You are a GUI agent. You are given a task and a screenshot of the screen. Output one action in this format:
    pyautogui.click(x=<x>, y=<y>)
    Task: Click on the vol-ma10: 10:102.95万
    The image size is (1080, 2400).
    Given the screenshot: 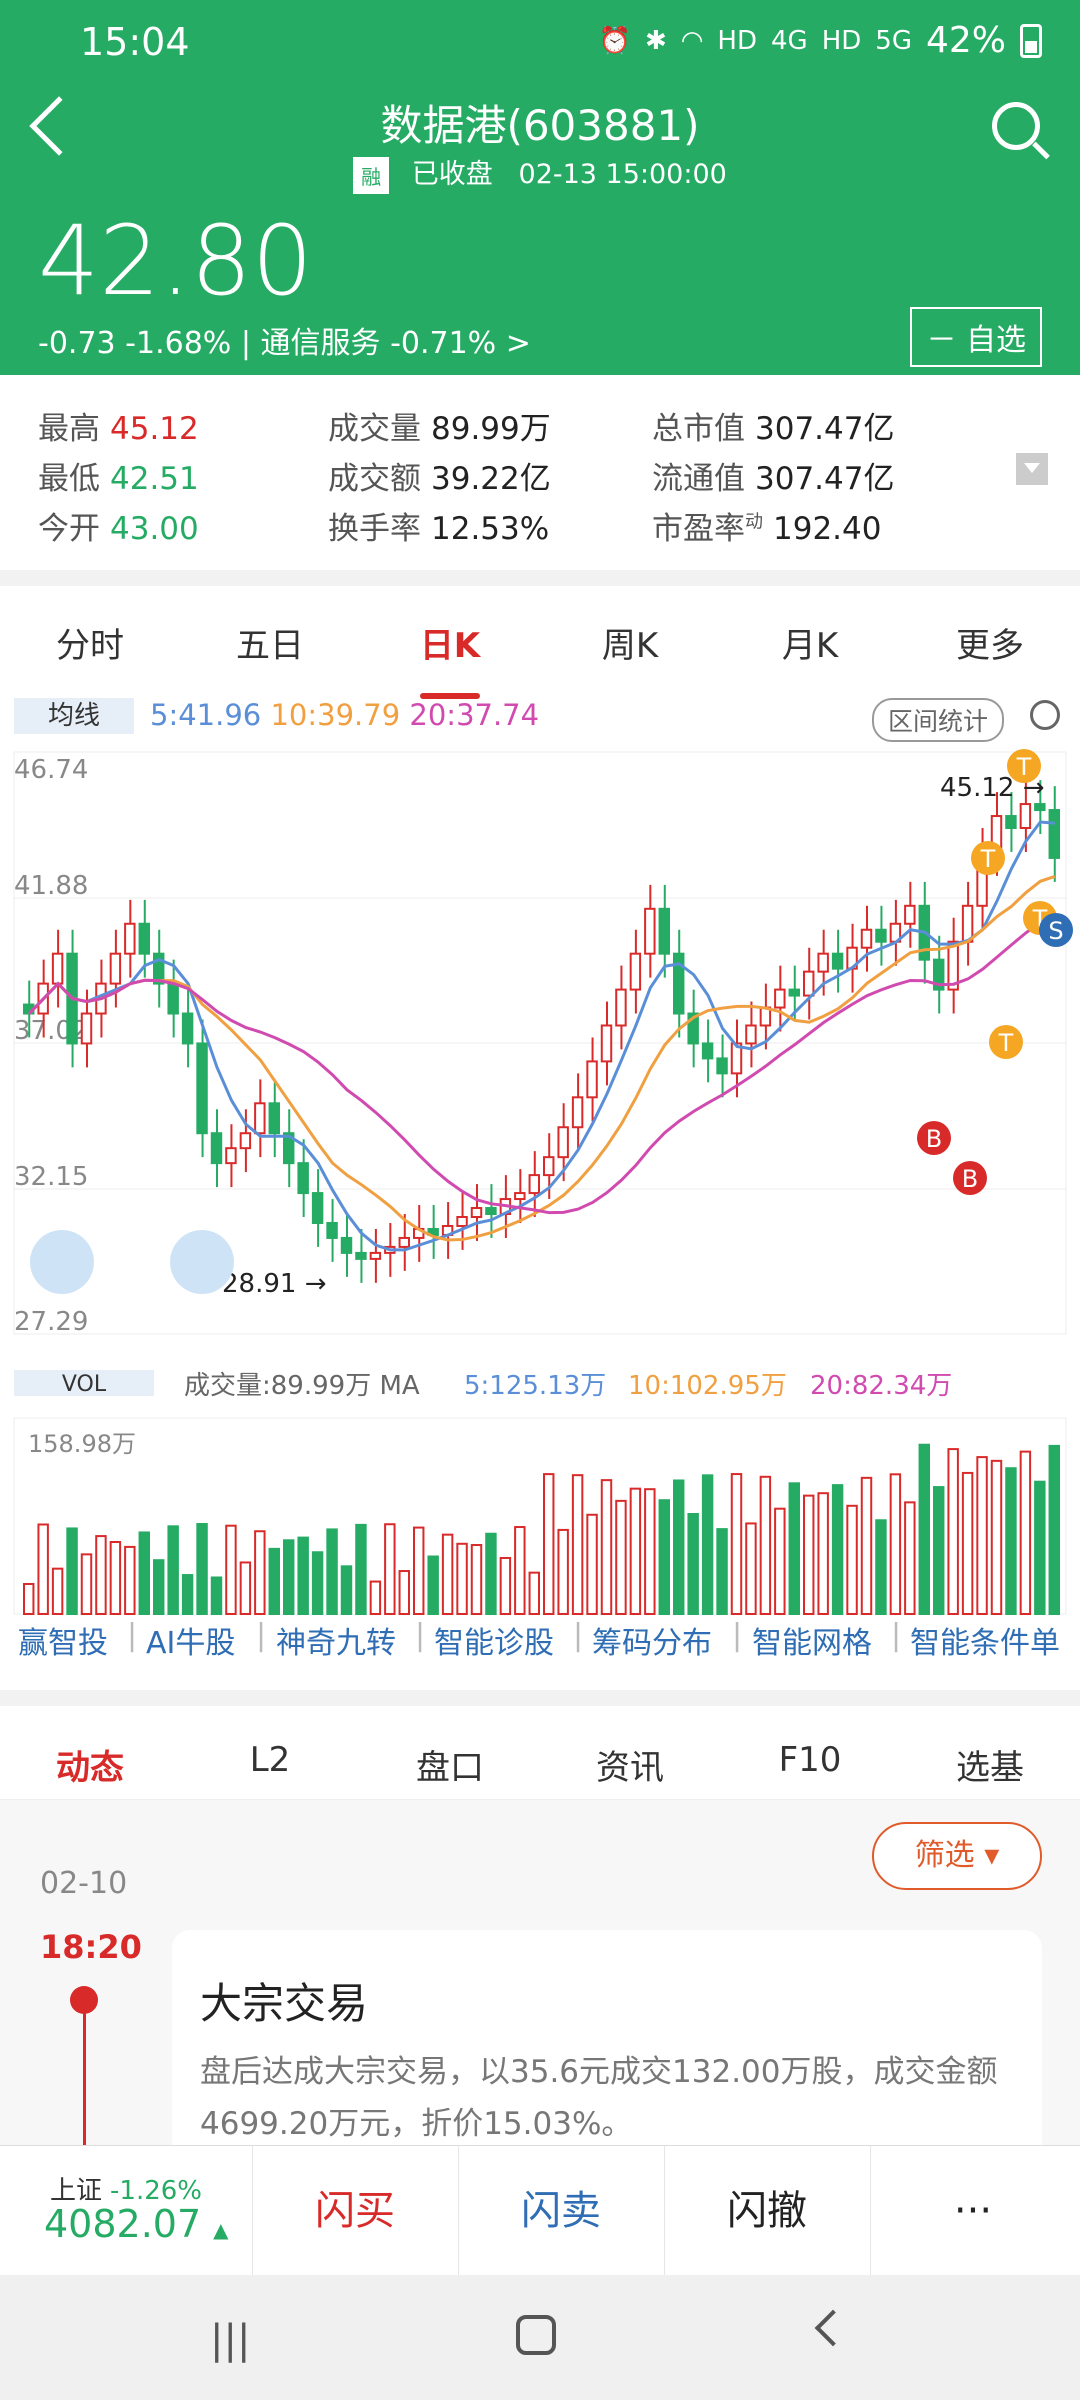 What is the action you would take?
    pyautogui.click(x=707, y=1386)
    